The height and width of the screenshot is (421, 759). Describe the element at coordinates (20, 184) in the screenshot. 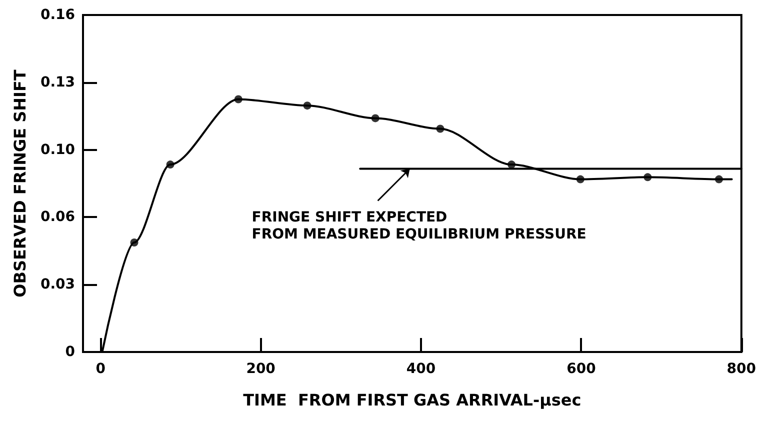

I see `y-axis-title: OBSERVED FRINGE SHIFT` at that location.